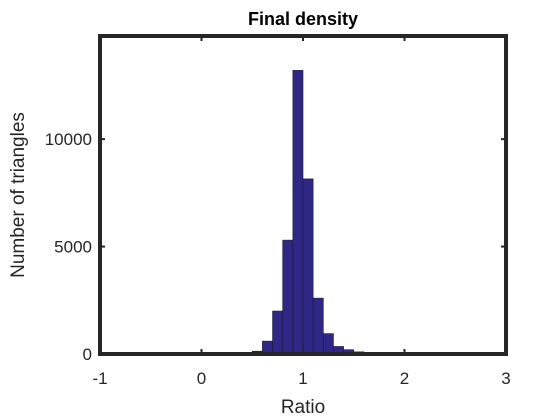 The width and height of the screenshot is (560, 420). What do you see at coordinates (404, 378) in the screenshot?
I see `x-tick-label: 2` at bounding box center [404, 378].